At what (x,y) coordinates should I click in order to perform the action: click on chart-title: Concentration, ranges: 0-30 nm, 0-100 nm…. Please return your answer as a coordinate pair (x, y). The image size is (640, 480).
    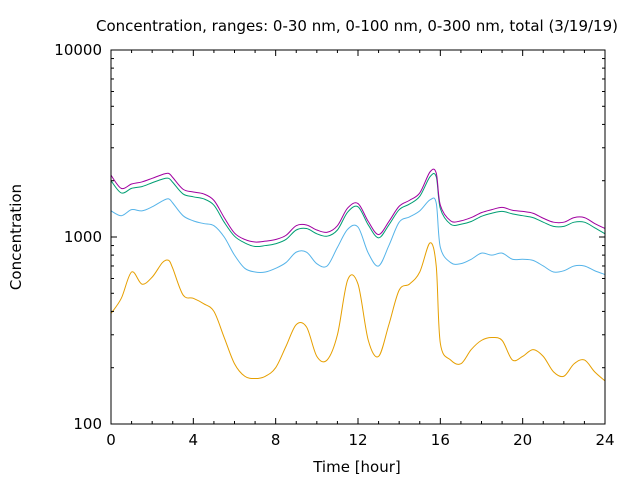
    Looking at the image, I should click on (357, 26).